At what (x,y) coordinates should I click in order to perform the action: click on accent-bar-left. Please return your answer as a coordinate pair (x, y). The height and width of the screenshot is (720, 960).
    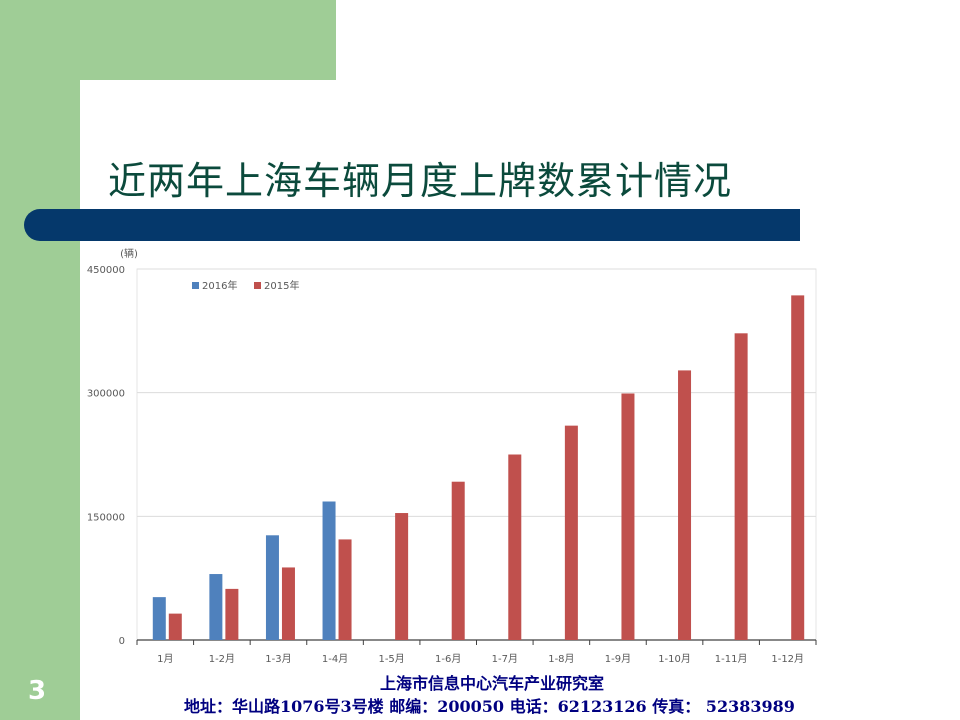
    Looking at the image, I should click on (40, 400).